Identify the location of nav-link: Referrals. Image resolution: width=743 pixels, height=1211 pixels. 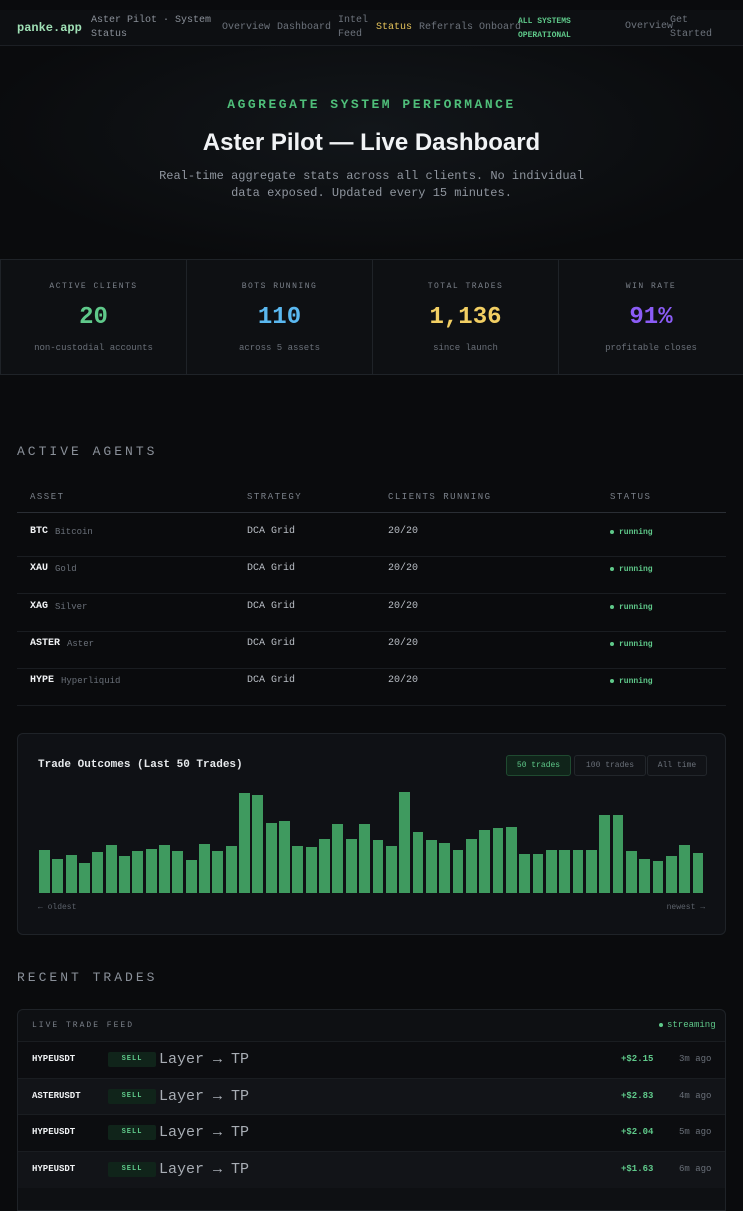
(446, 27).